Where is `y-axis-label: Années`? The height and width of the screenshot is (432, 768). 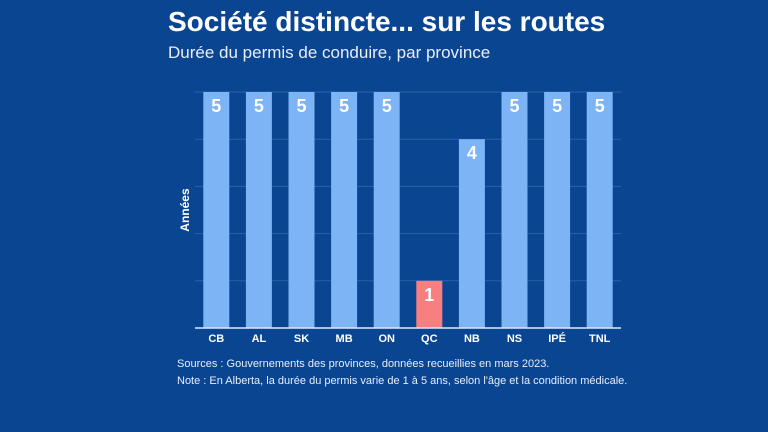
y-axis-label: Années is located at coordinates (185, 210).